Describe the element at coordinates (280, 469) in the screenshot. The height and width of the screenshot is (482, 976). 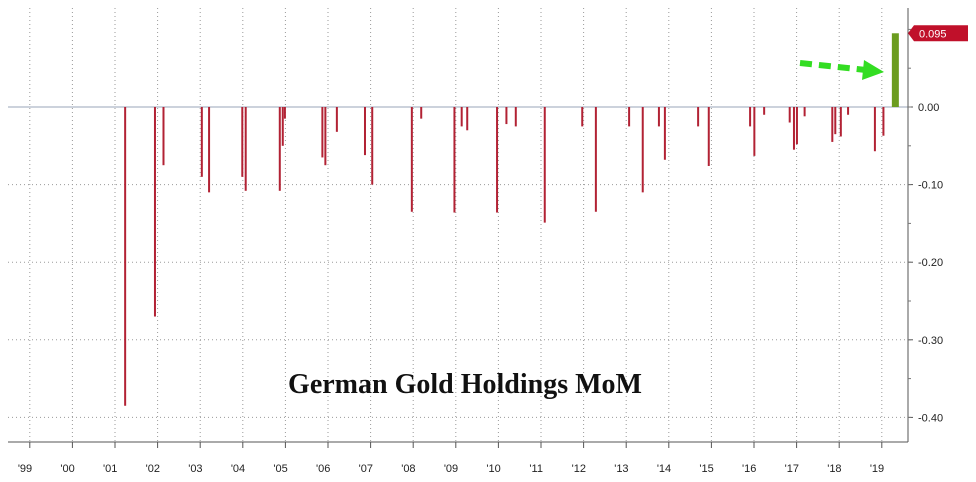
I see `x-tick-label: '05` at that location.